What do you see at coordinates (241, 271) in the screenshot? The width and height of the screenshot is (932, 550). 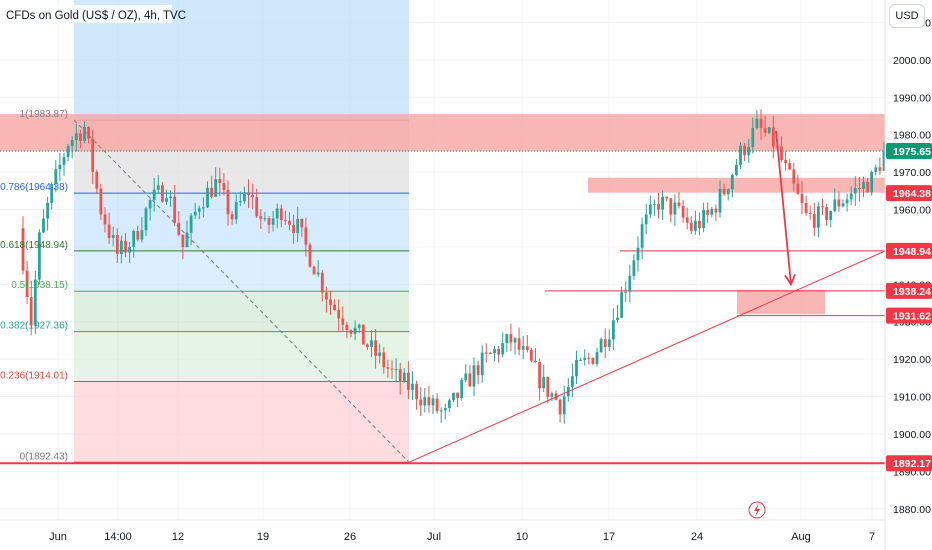 I see `fib-band` at bounding box center [241, 271].